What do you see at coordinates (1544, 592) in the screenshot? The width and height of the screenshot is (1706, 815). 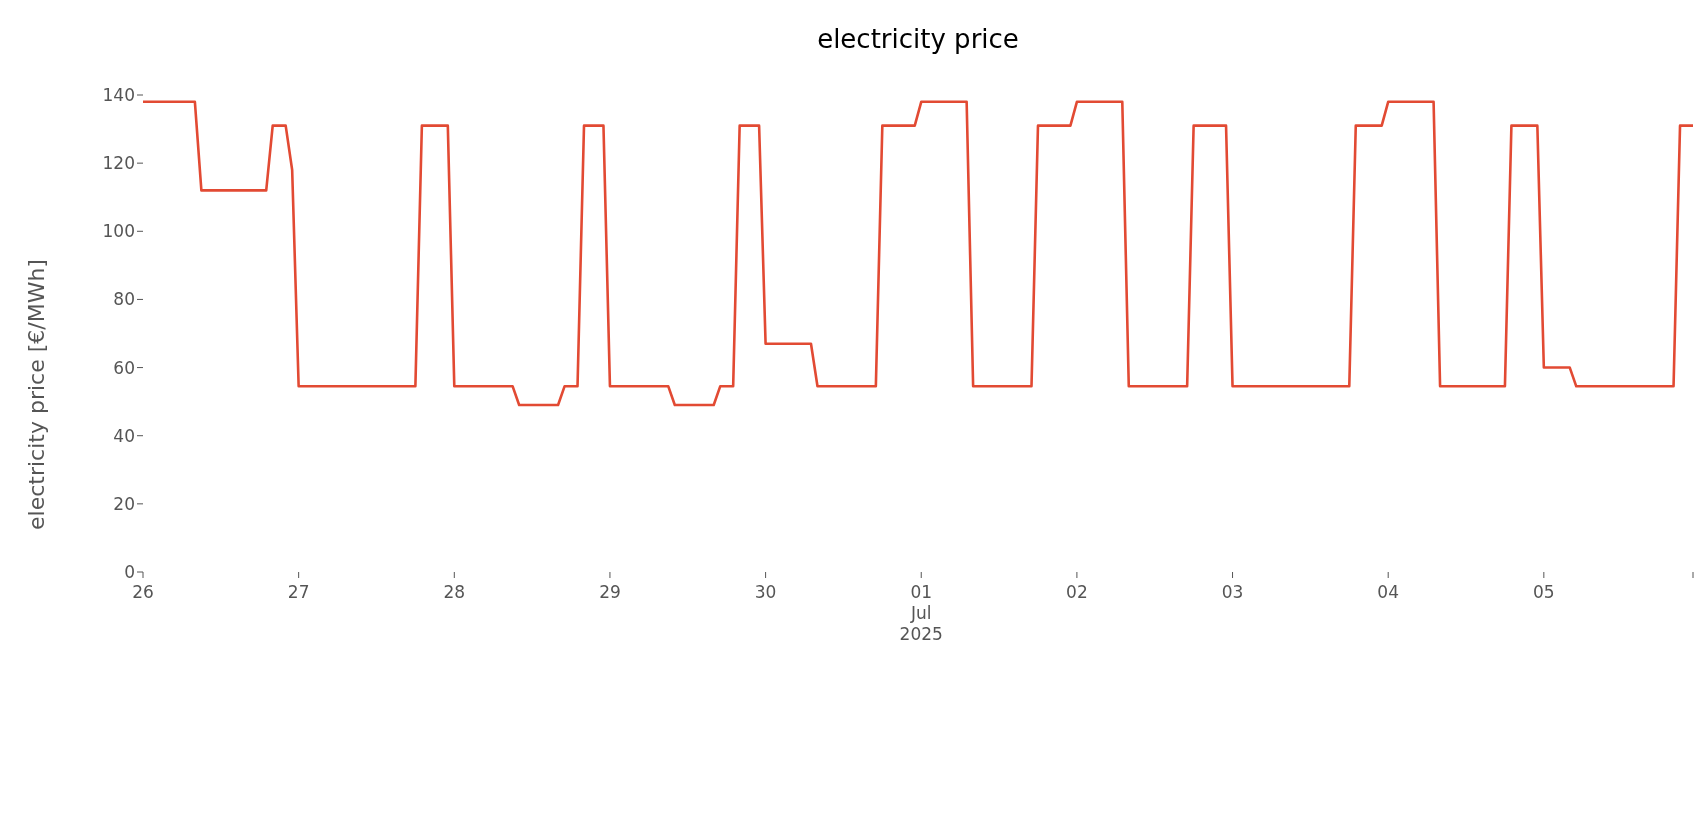 I see `x-tick-label: 05` at bounding box center [1544, 592].